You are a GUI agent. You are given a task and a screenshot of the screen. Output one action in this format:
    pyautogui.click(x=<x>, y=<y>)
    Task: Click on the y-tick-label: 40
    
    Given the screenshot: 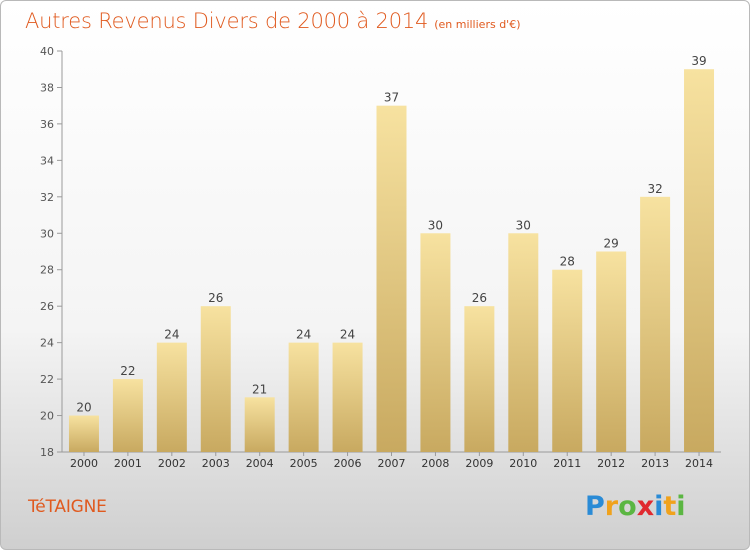 What is the action you would take?
    pyautogui.click(x=47, y=51)
    